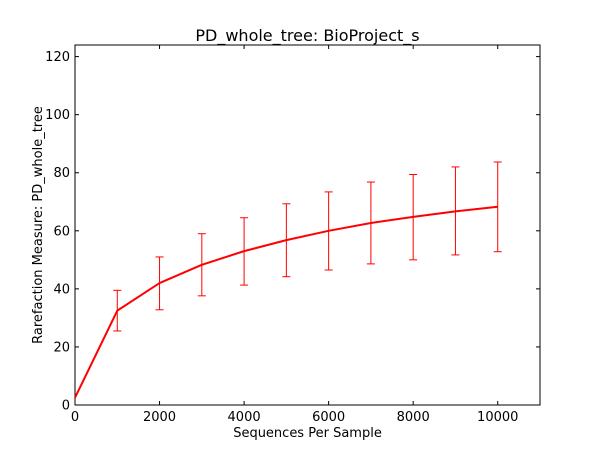  I want to click on x-tick-label: 6000, so click(328, 417).